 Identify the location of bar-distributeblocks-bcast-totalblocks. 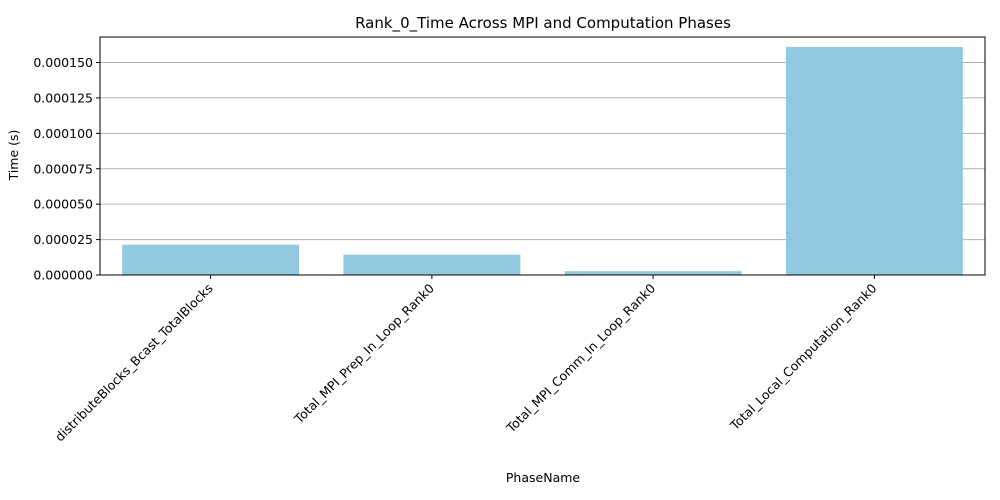
(211, 259).